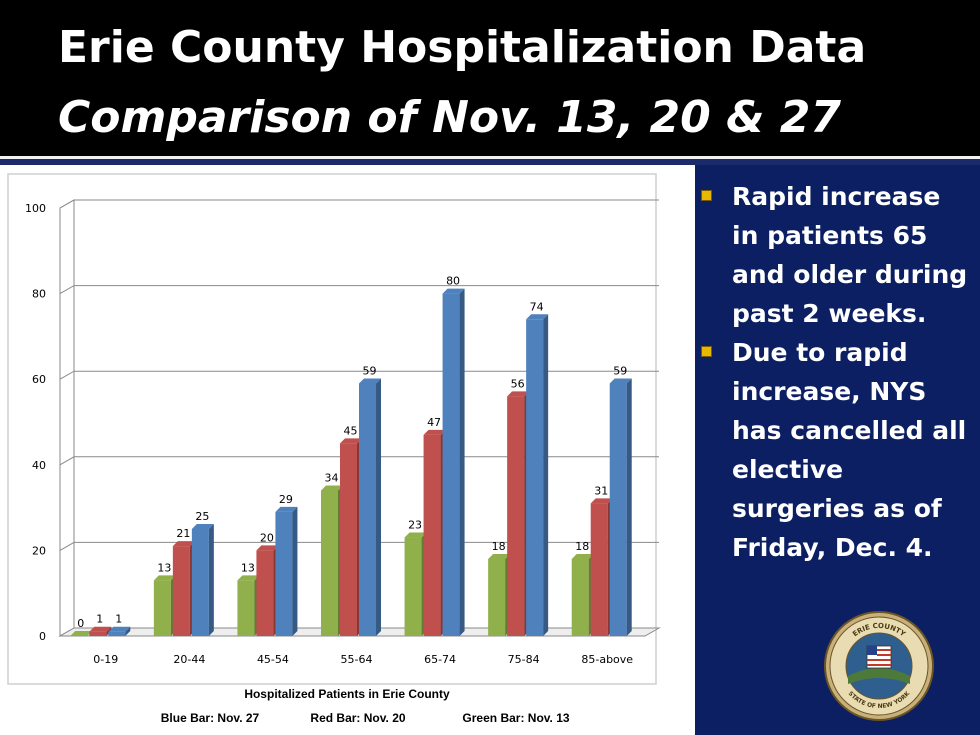  What do you see at coordinates (189, 659) in the screenshot?
I see `x-tick-label: 20-44` at bounding box center [189, 659].